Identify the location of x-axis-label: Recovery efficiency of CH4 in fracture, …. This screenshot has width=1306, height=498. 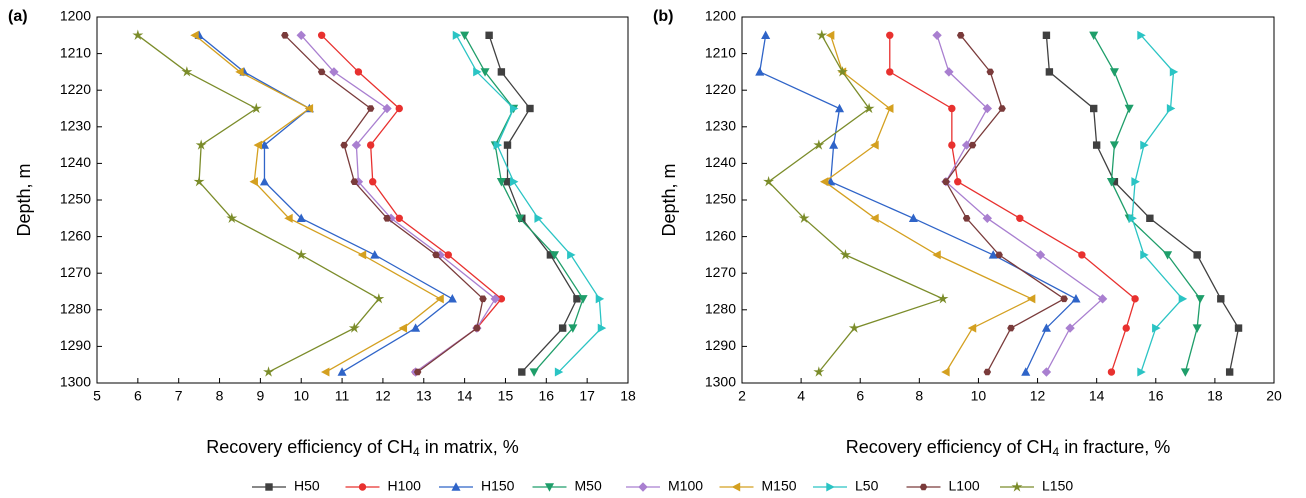
(1008, 448).